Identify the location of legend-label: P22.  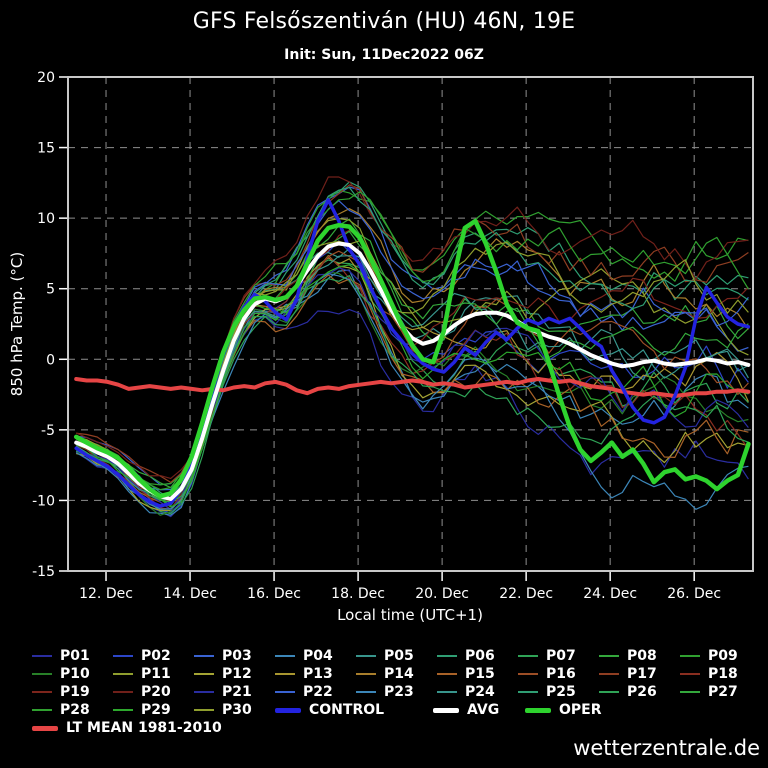
(318, 692).